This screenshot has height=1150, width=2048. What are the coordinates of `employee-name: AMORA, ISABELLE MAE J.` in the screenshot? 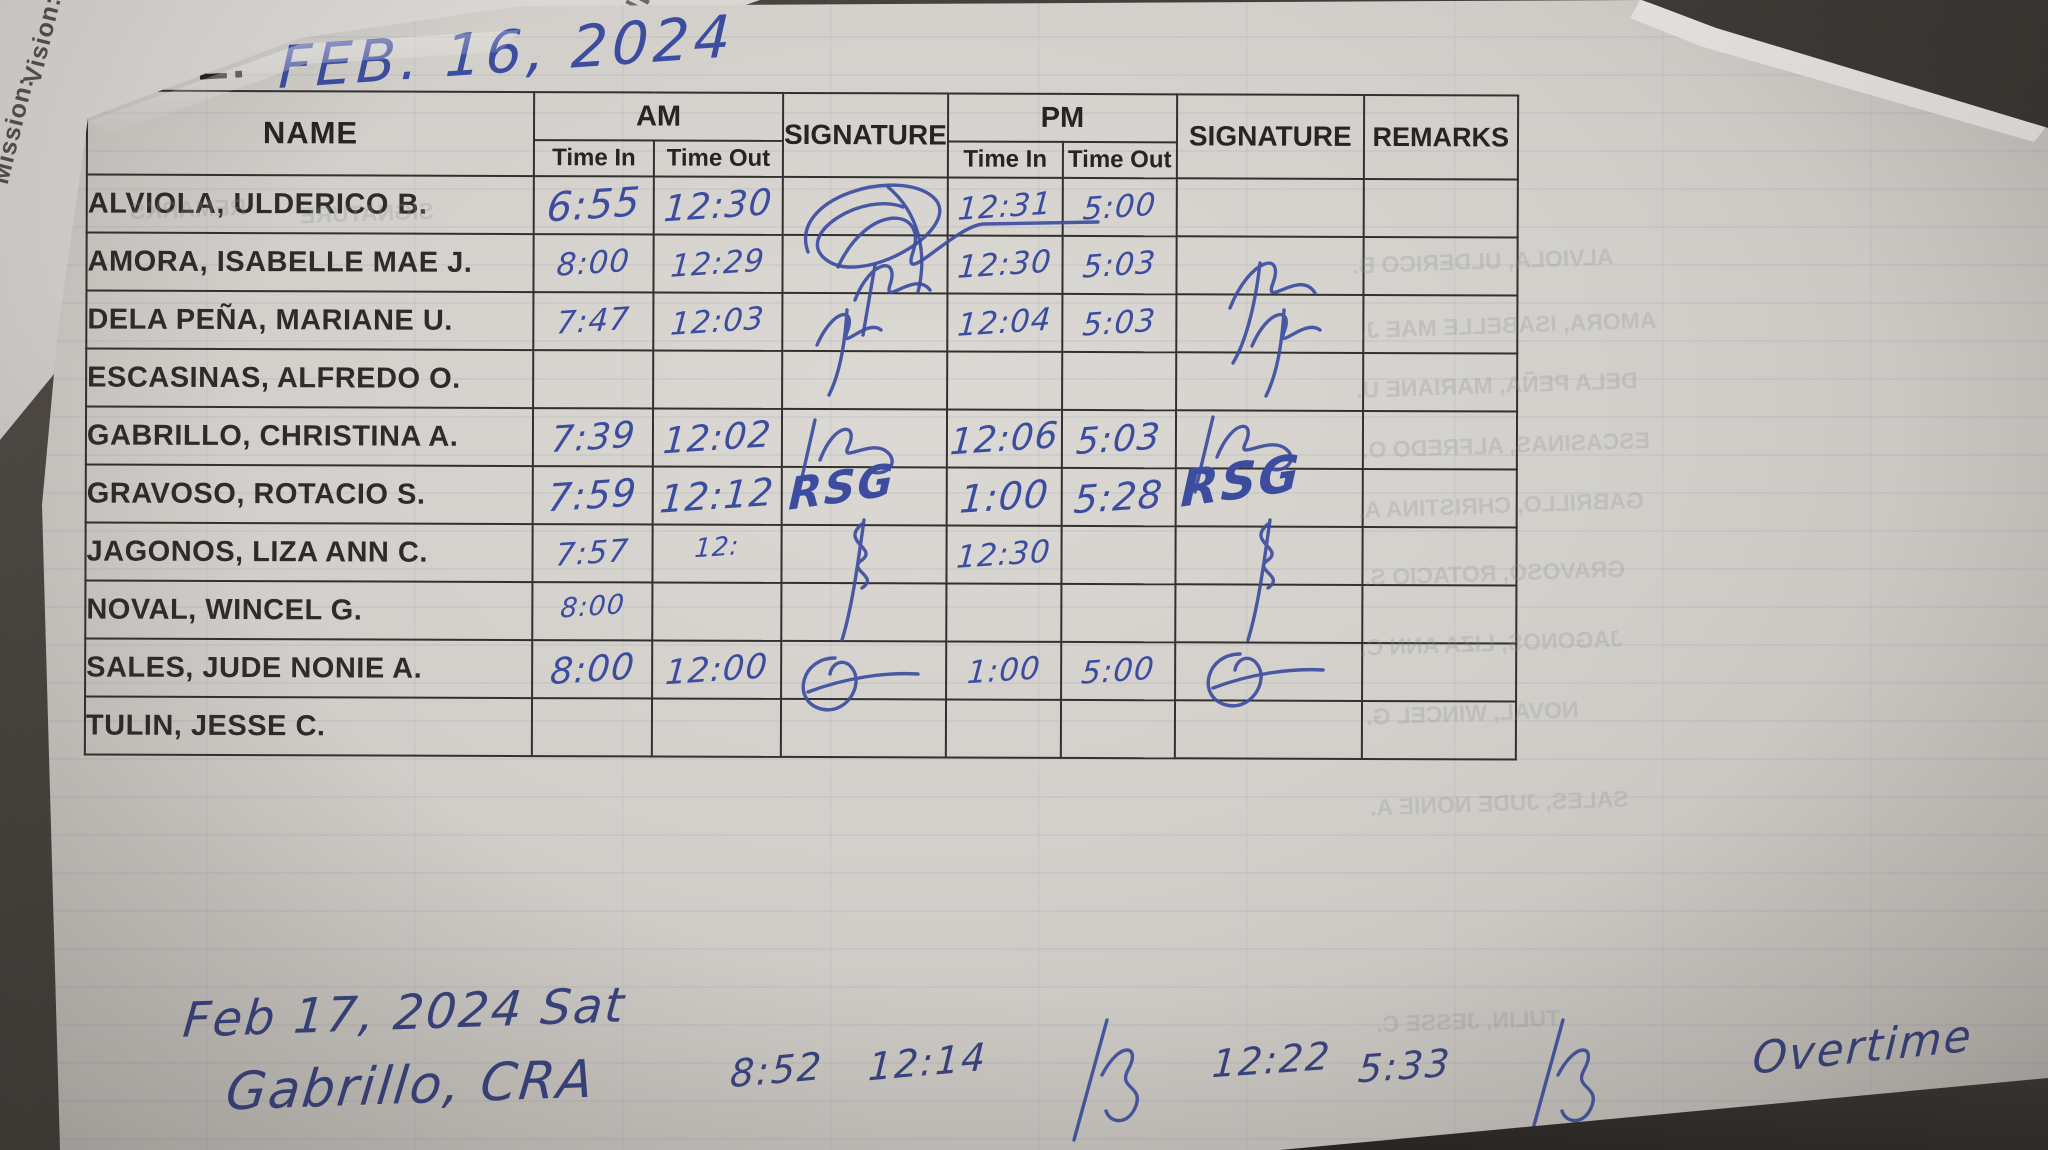 It's located at (310, 262).